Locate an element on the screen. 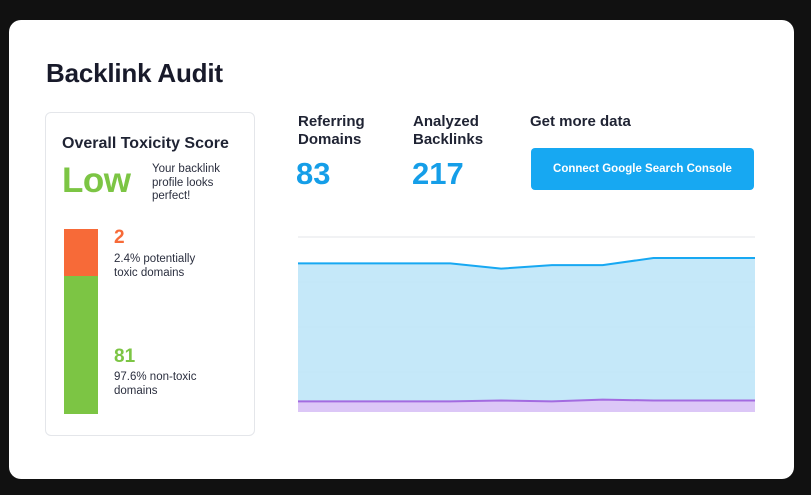 The image size is (811, 495). analyzed-backlinks-value: 217 is located at coordinates (438, 173).